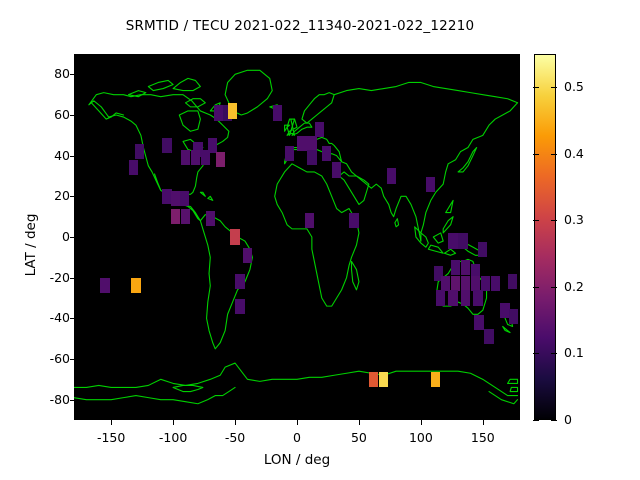 The image size is (640, 480). What do you see at coordinates (574, 220) in the screenshot?
I see `colorbar-tick-label: 0.3` at bounding box center [574, 220].